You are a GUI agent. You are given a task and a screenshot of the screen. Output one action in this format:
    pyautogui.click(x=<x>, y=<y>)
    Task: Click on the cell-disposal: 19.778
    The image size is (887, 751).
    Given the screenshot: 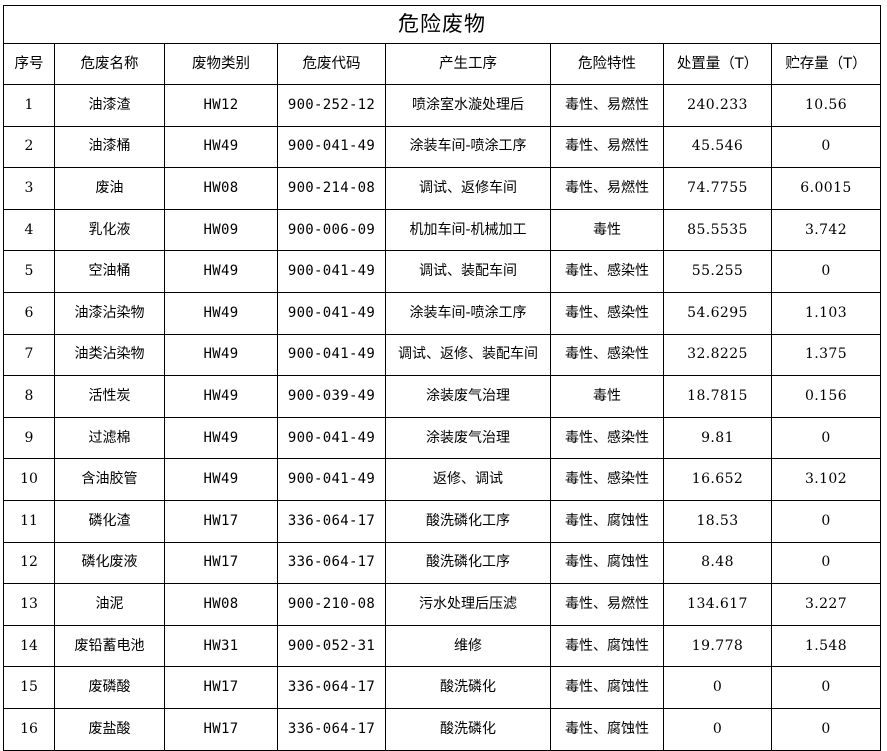 What is the action you would take?
    pyautogui.click(x=717, y=646)
    